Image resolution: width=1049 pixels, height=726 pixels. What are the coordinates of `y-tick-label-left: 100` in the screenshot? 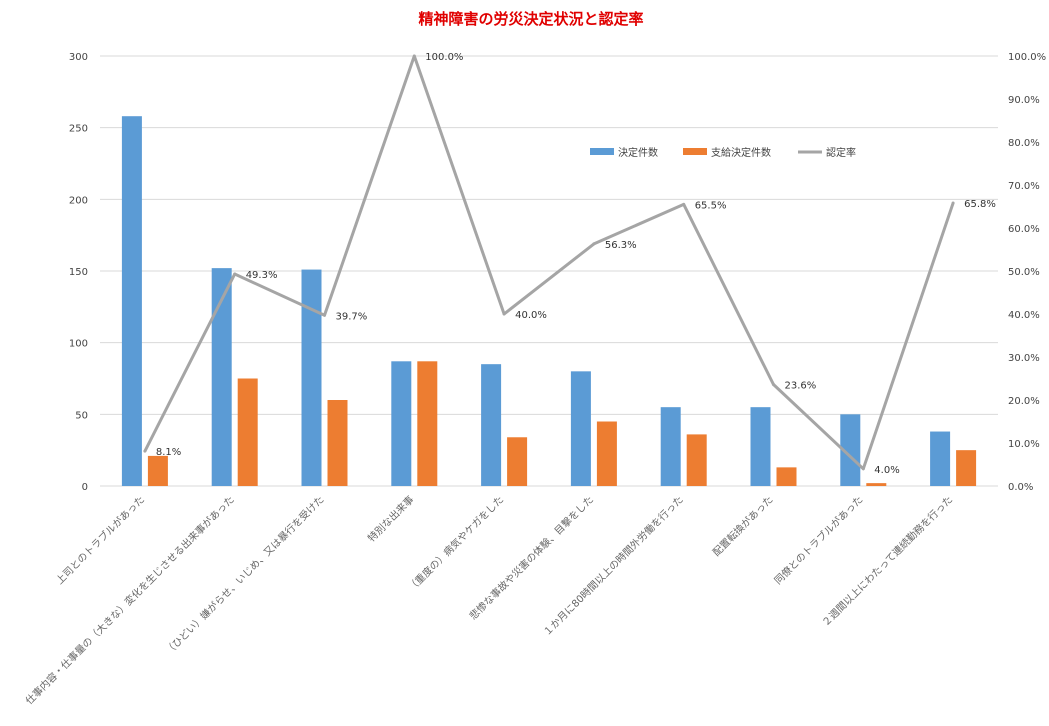 It's located at (78, 344).